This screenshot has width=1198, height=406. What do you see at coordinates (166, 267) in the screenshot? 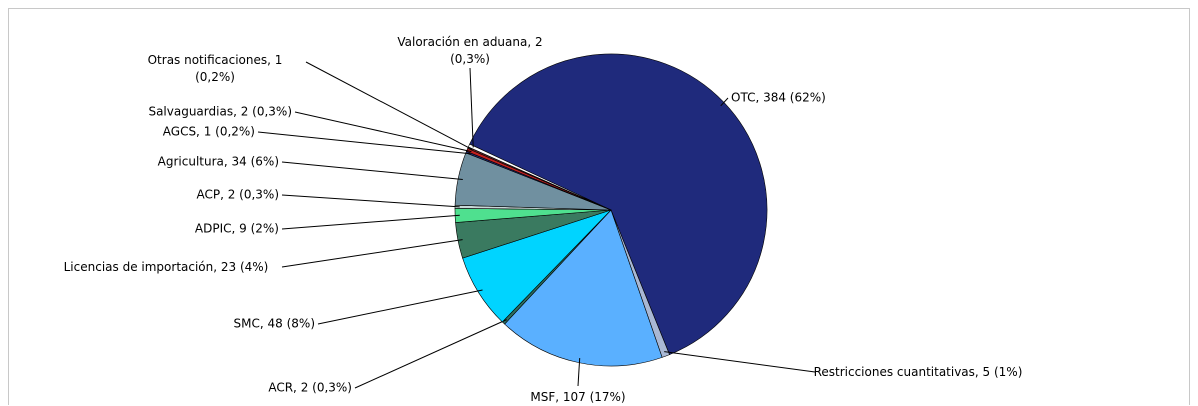
I see `slice-label: Licencias de importación, 23 (4%)` at bounding box center [166, 267].